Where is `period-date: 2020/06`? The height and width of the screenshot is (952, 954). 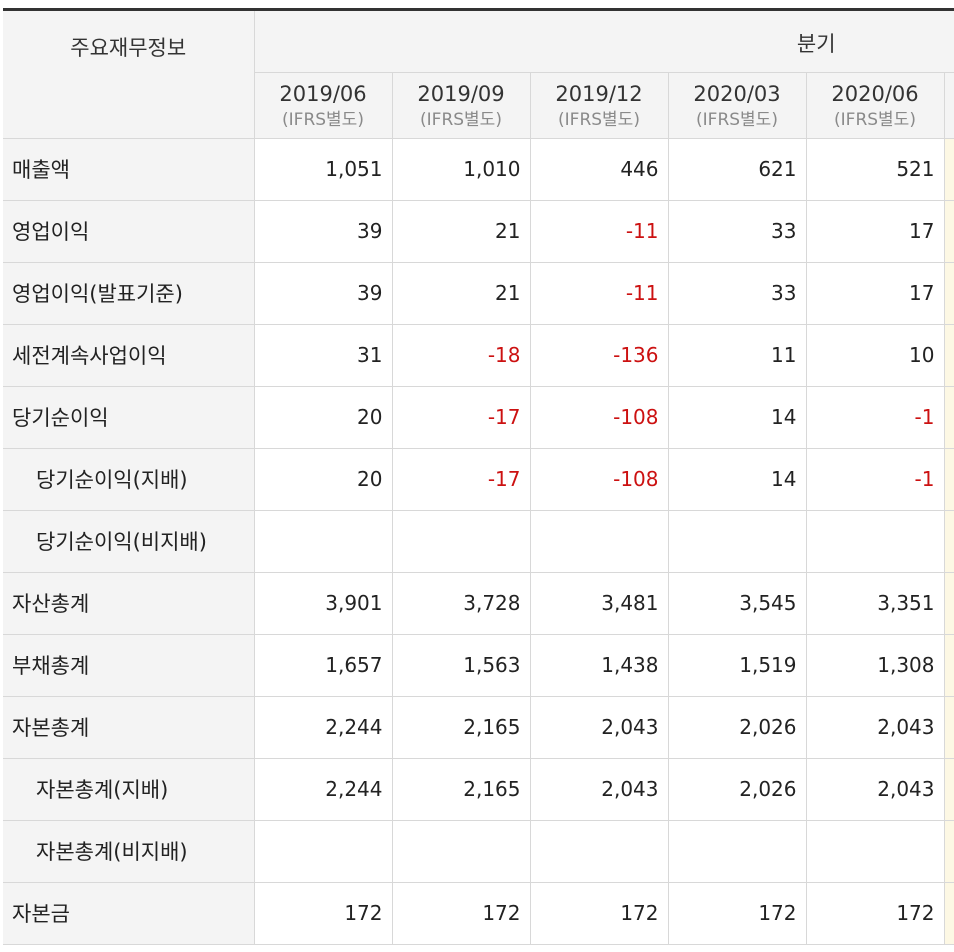 period-date: 2020/06 is located at coordinates (875, 94).